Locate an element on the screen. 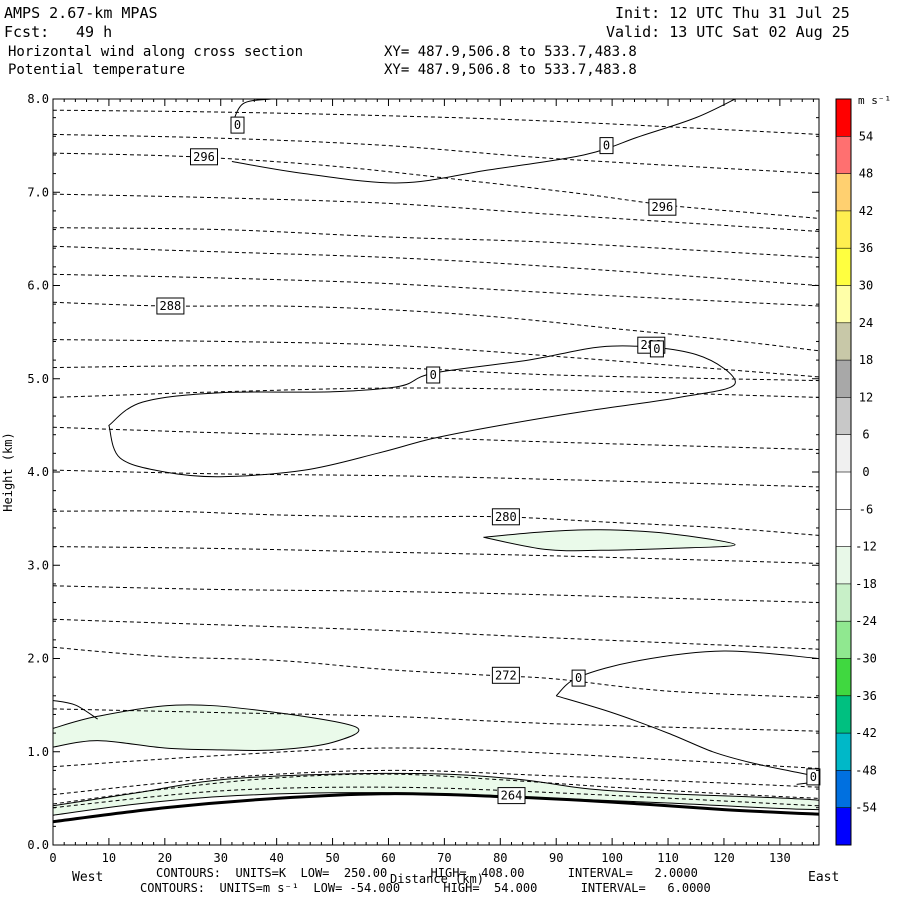 The width and height of the screenshot is (900, 900). colorbar-label: -24 is located at coordinates (866, 621).